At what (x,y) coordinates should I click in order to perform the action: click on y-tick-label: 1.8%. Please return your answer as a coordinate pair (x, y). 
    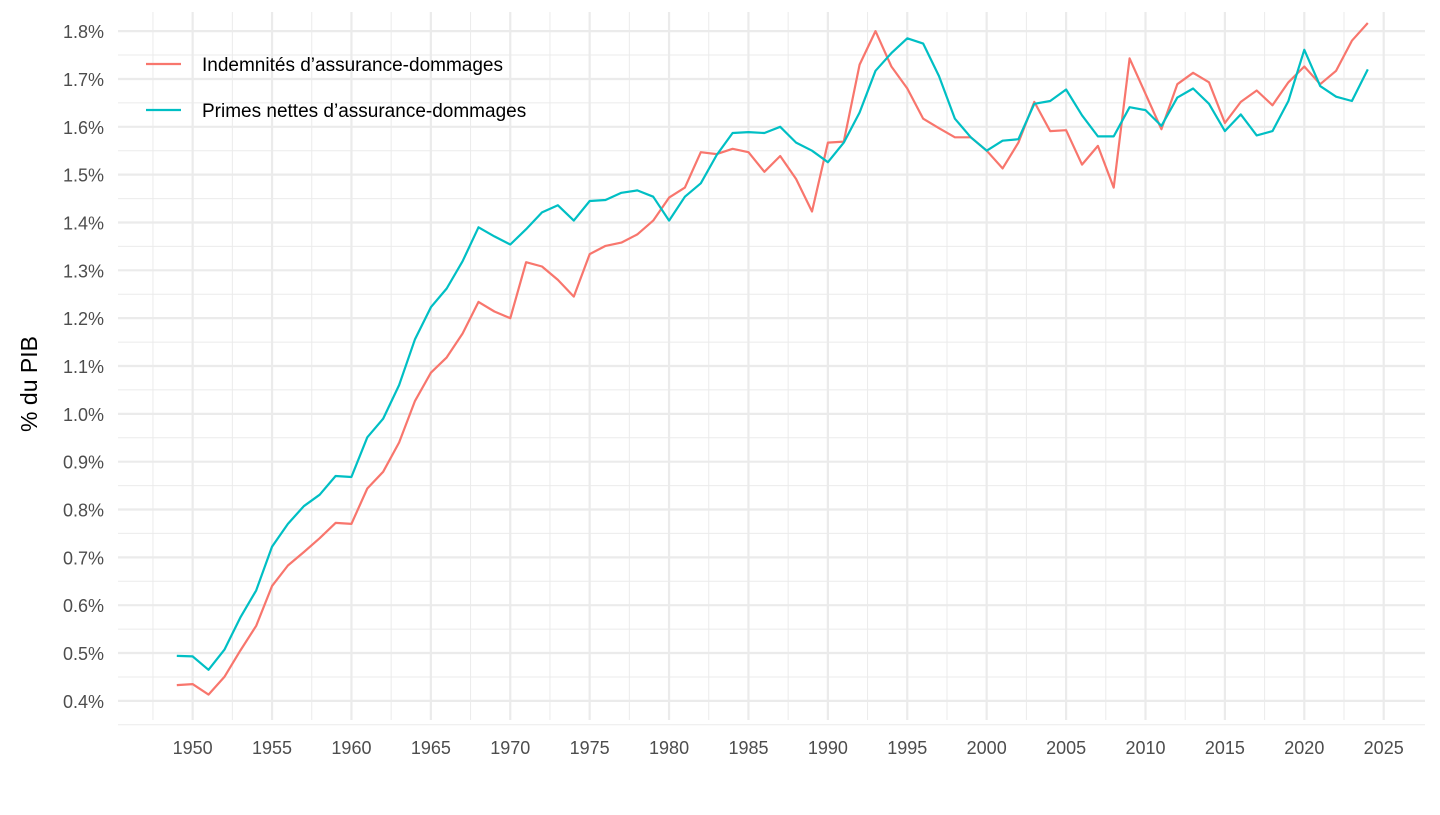
    Looking at the image, I should click on (83, 32).